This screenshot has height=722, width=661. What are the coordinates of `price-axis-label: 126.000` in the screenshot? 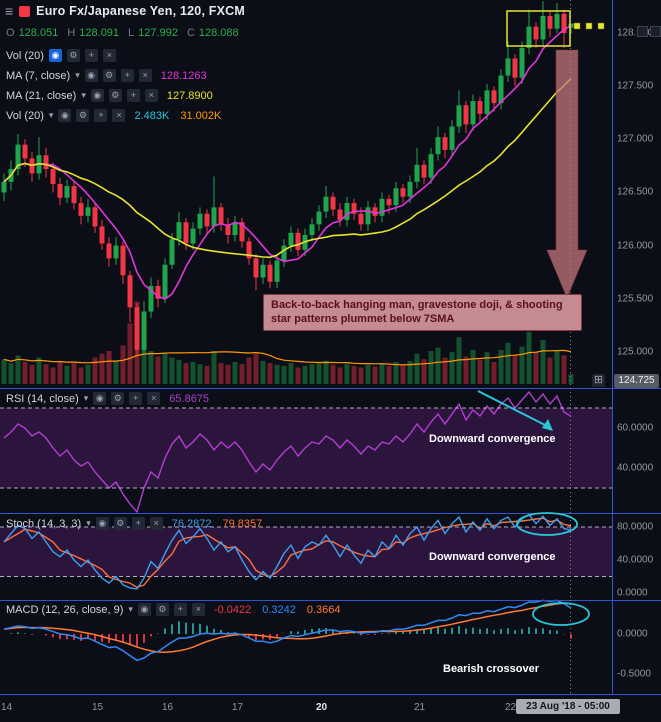 It's located at (635, 246).